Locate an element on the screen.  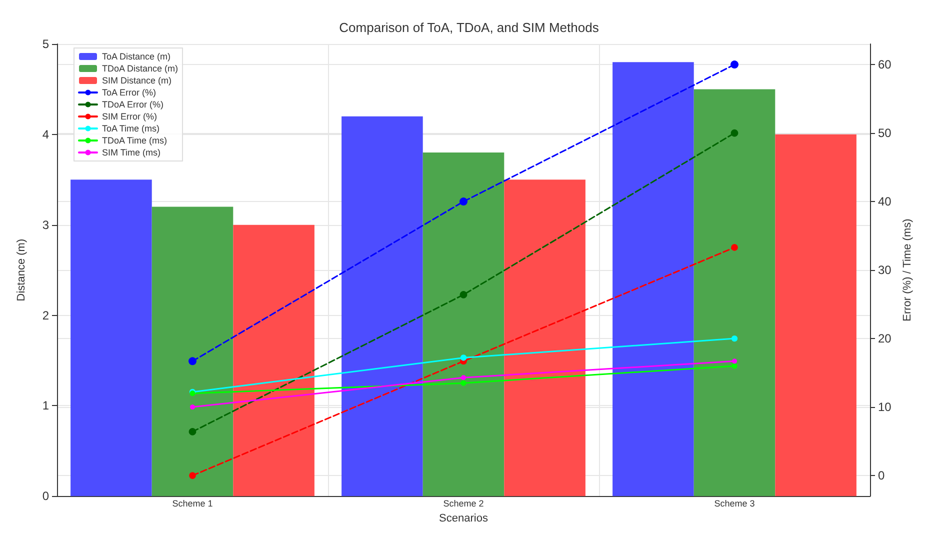
y2-tick-label: 0 is located at coordinates (881, 475).